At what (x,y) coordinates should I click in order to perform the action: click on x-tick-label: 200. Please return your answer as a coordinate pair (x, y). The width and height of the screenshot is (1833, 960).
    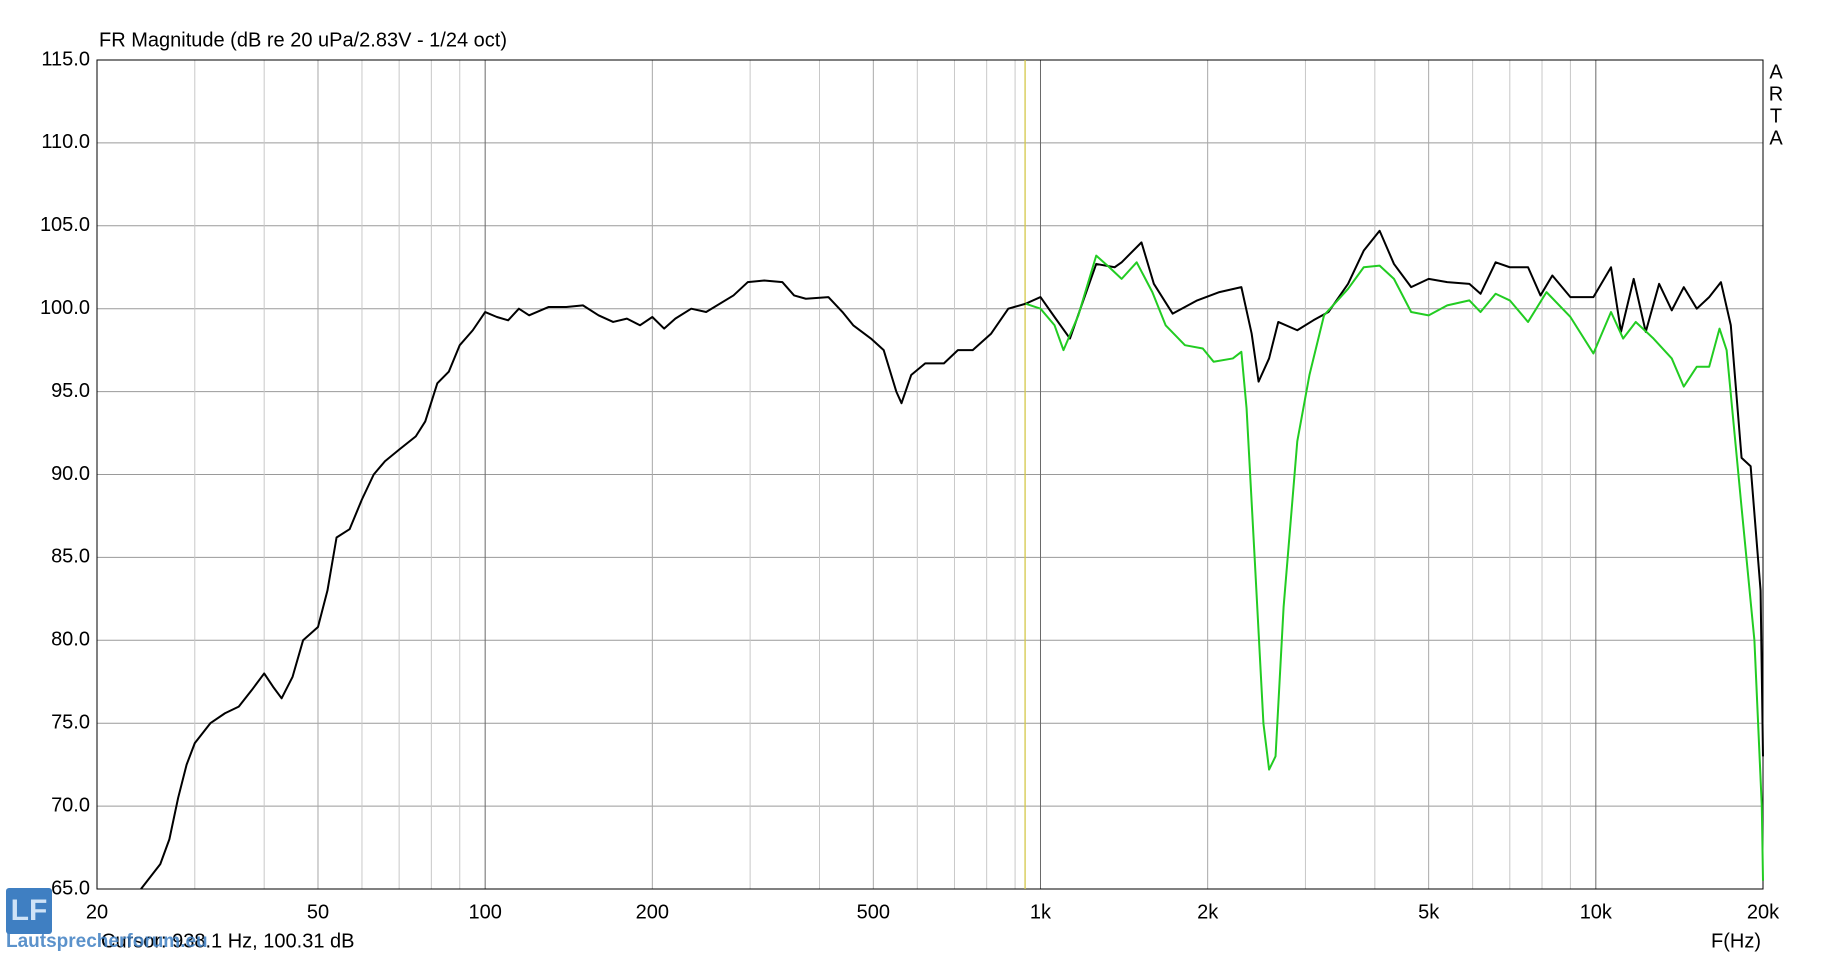
    Looking at the image, I should click on (652, 912).